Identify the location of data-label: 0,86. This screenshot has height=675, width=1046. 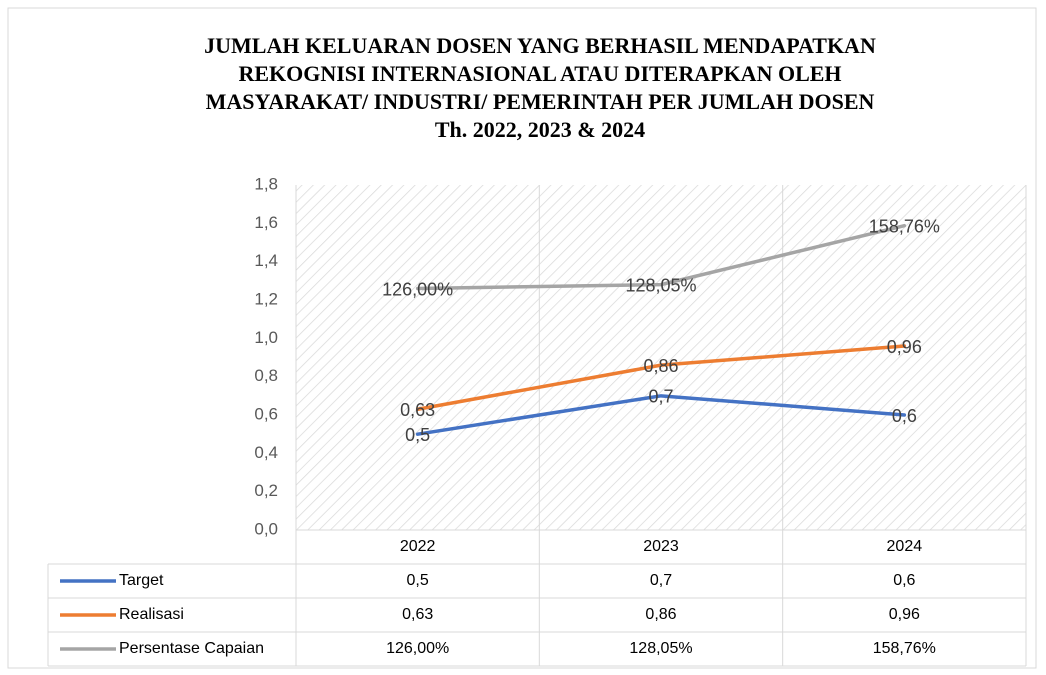
(660, 366).